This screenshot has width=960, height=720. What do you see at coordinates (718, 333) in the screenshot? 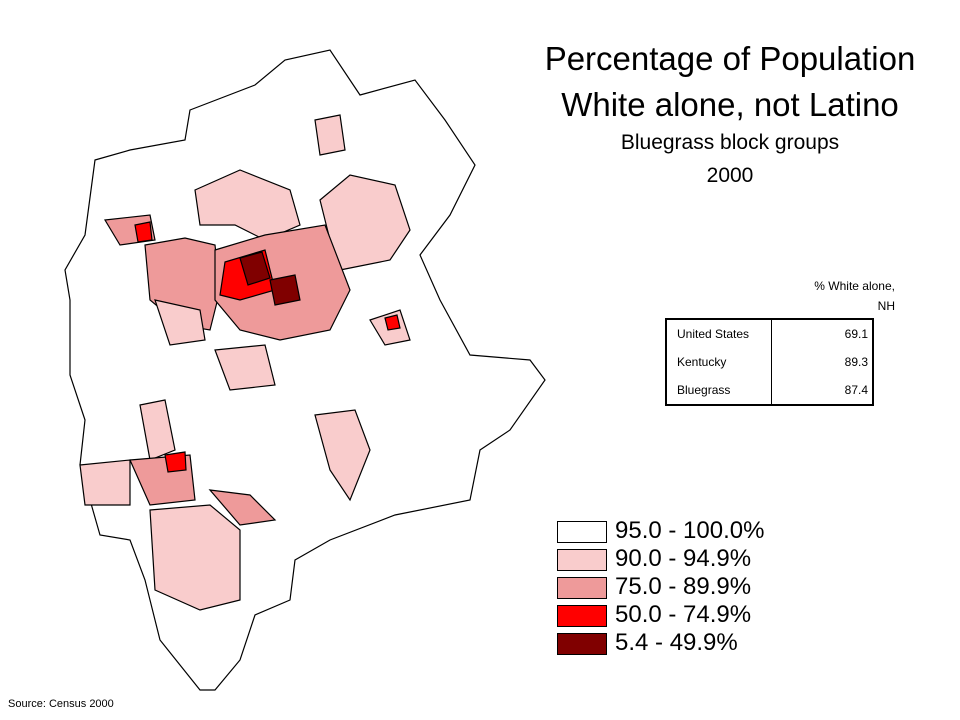
I see `row-label: United States` at bounding box center [718, 333].